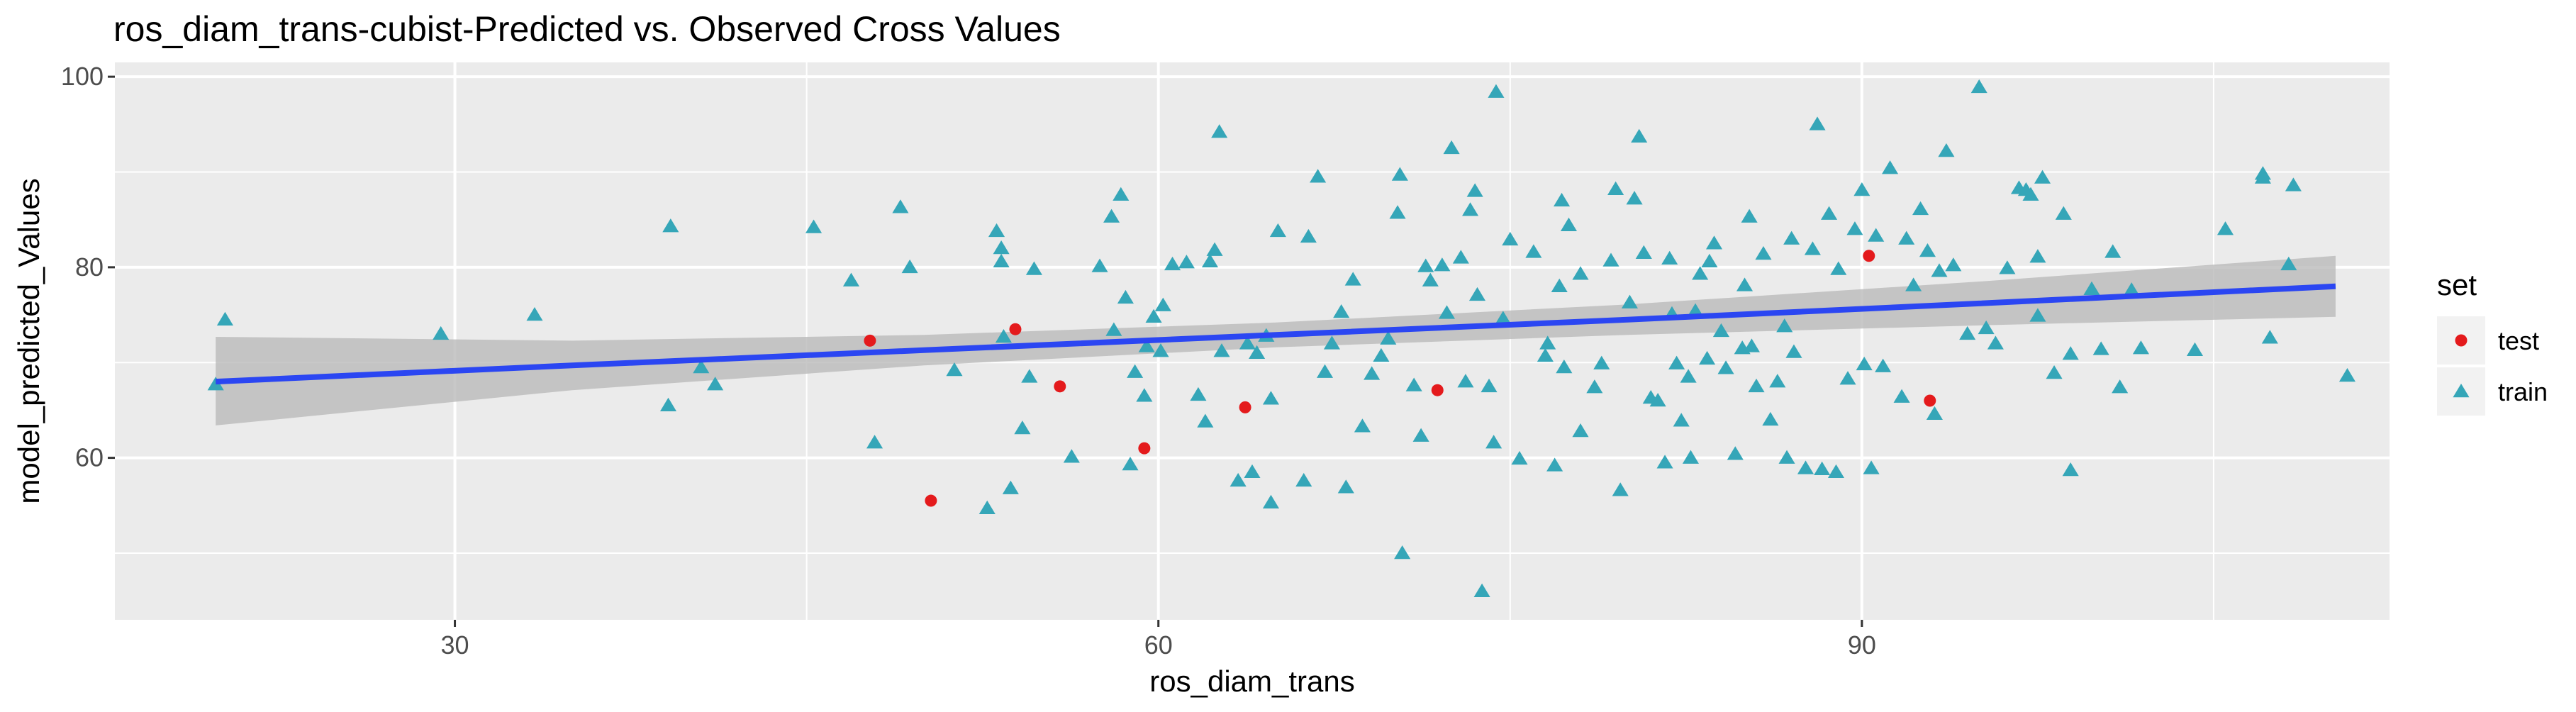  What do you see at coordinates (28, 341) in the screenshot?
I see `y-axis-label: model_predicted_Values` at bounding box center [28, 341].